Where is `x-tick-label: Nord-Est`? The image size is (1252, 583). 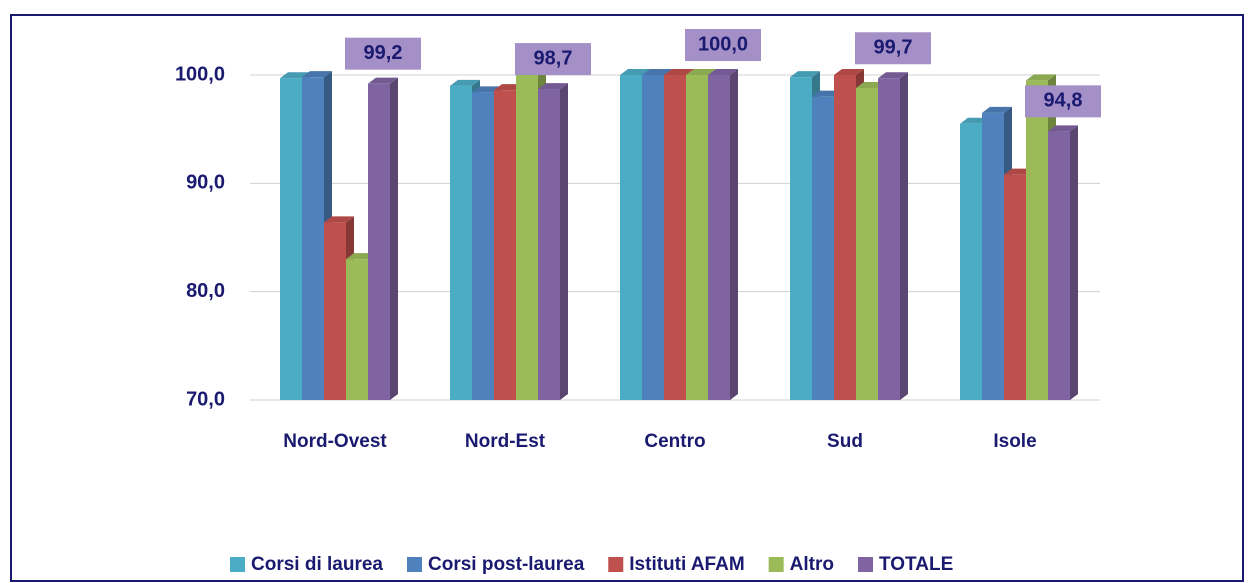 x-tick-label: Nord-Est is located at coordinates (505, 441).